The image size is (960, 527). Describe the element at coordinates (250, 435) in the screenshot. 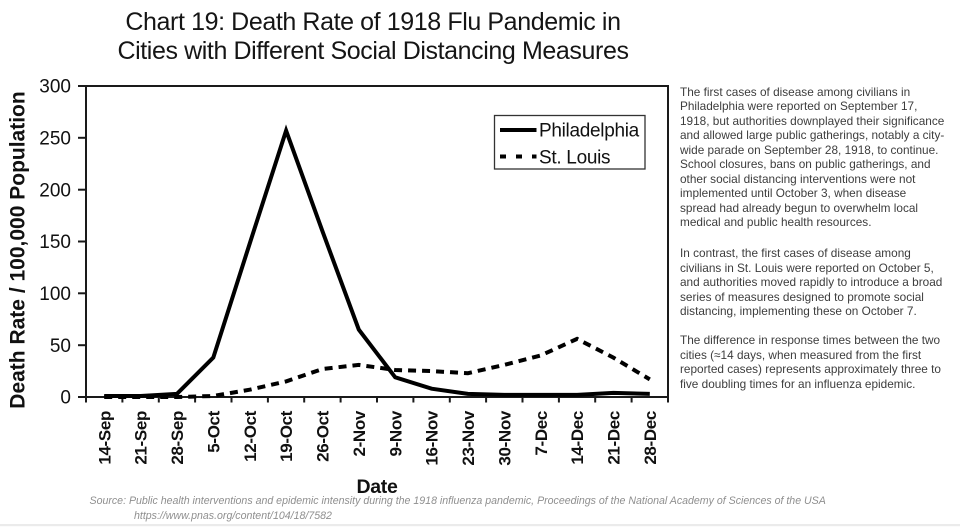

I see `svg-text: 12-Oct` at that location.